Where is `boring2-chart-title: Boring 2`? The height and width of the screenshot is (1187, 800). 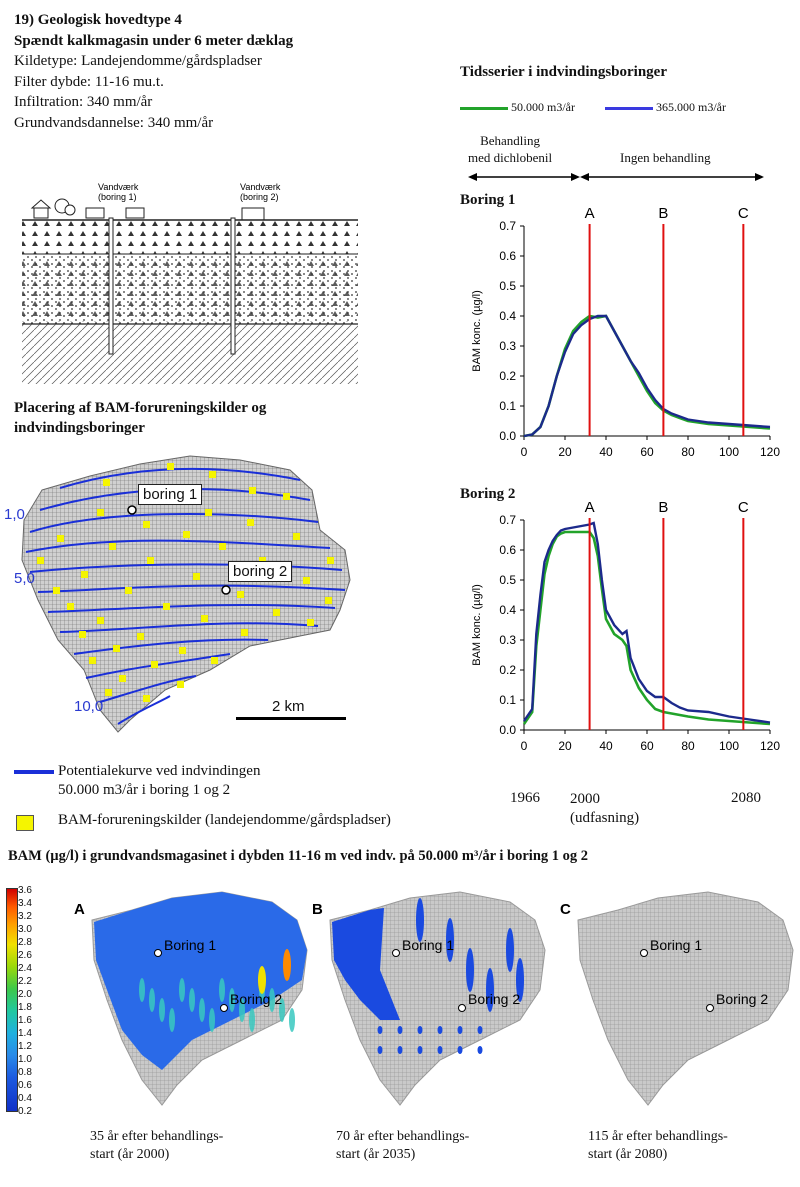
boring2-chart-title: Boring 2 is located at coordinates (488, 494).